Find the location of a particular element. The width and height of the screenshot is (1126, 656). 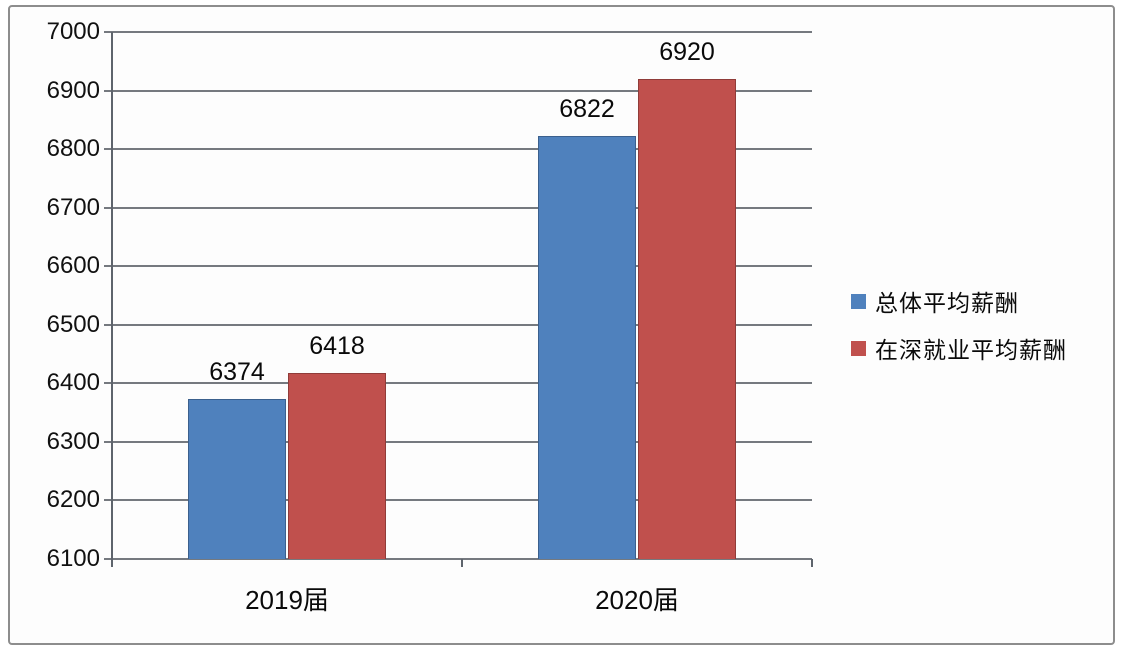

legend-item-shenzhen: 在深就业平均薪酬 is located at coordinates (959, 348).